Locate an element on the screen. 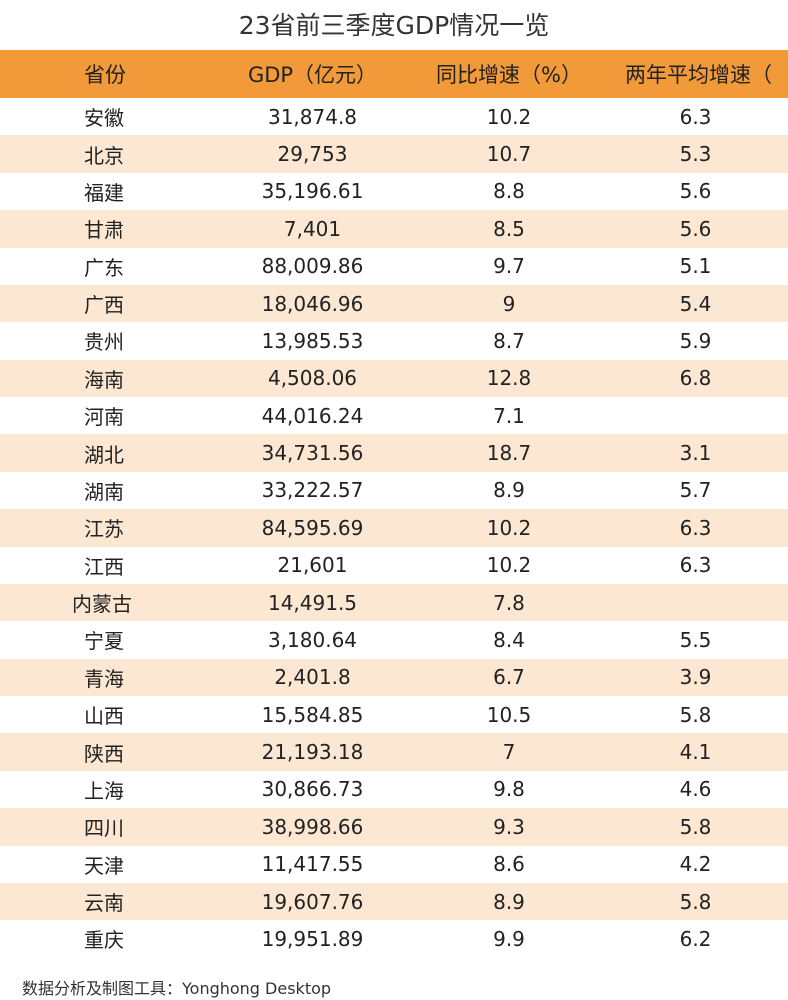 This screenshot has width=788, height=1000. table-row: 山西 15,584.85 10.5 5.8 is located at coordinates (394, 714).